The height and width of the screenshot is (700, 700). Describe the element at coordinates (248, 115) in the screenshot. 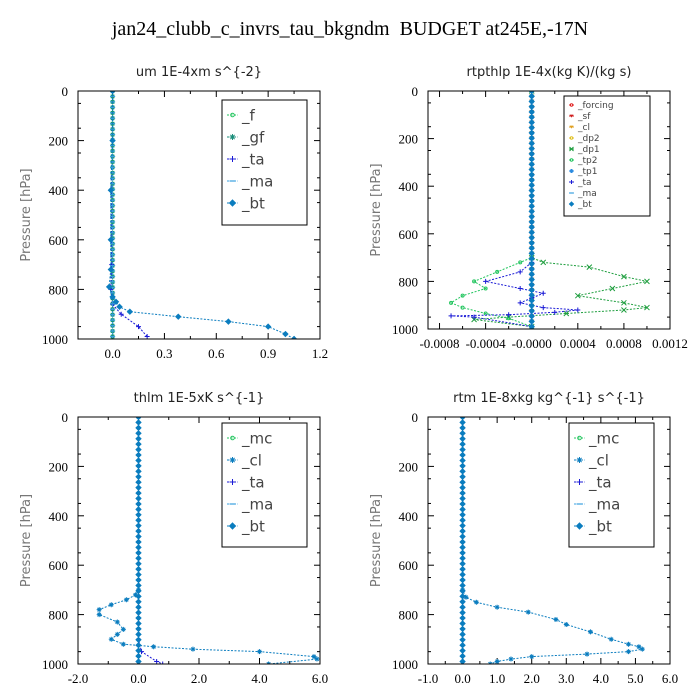

I see `legend-f-label: _f` at that location.